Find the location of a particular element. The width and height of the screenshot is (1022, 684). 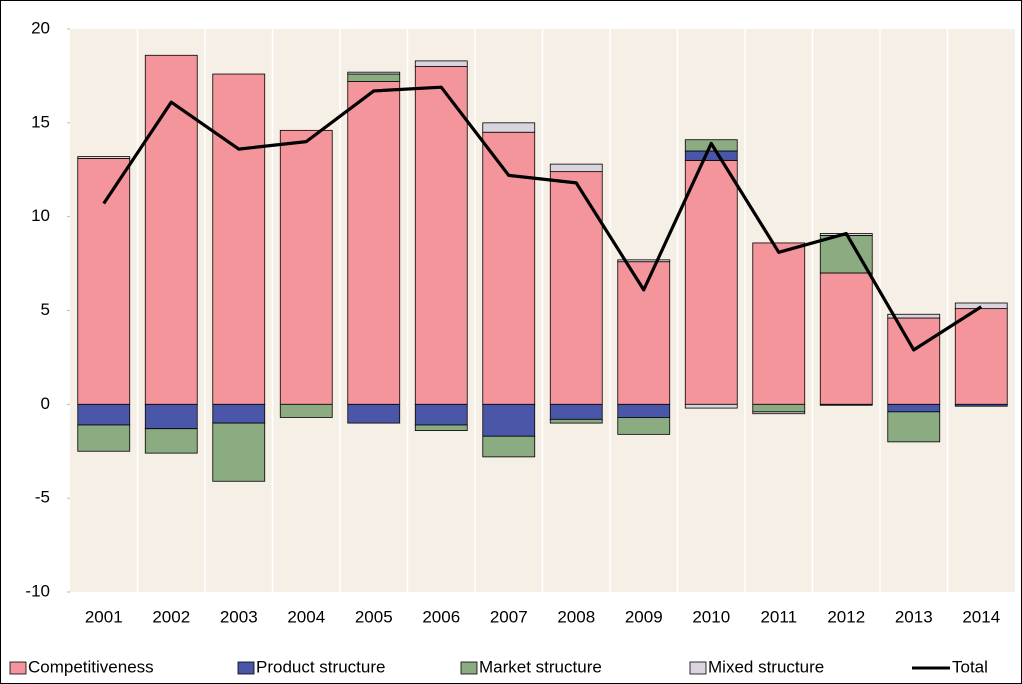

x-tick-label: 2002 is located at coordinates (171, 616).